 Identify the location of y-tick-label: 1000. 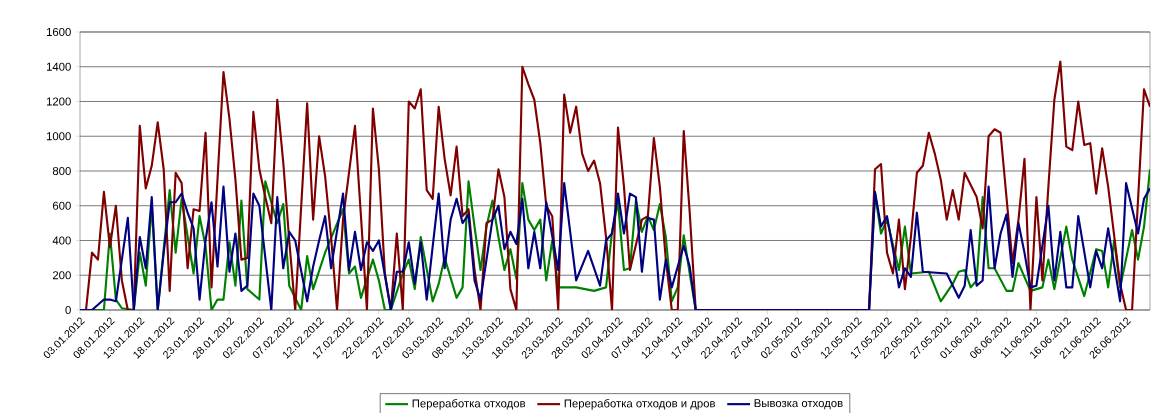
(58, 136).